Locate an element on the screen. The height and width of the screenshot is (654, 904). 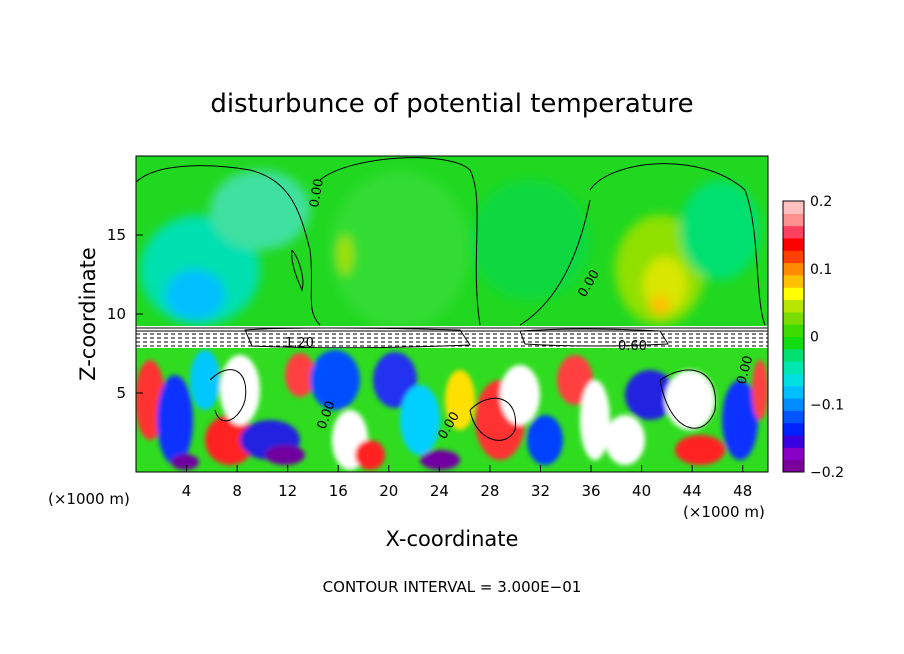
y-axis-label: Z-coordinate is located at coordinates (88, 314).